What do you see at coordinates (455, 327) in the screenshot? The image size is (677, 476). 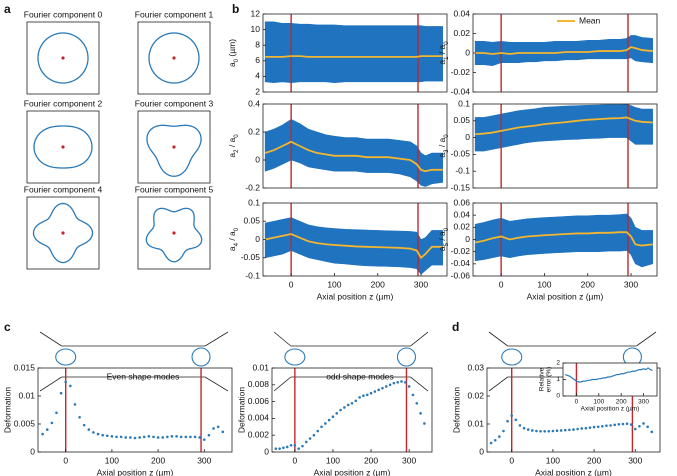 I see `panel-label: d` at bounding box center [455, 327].